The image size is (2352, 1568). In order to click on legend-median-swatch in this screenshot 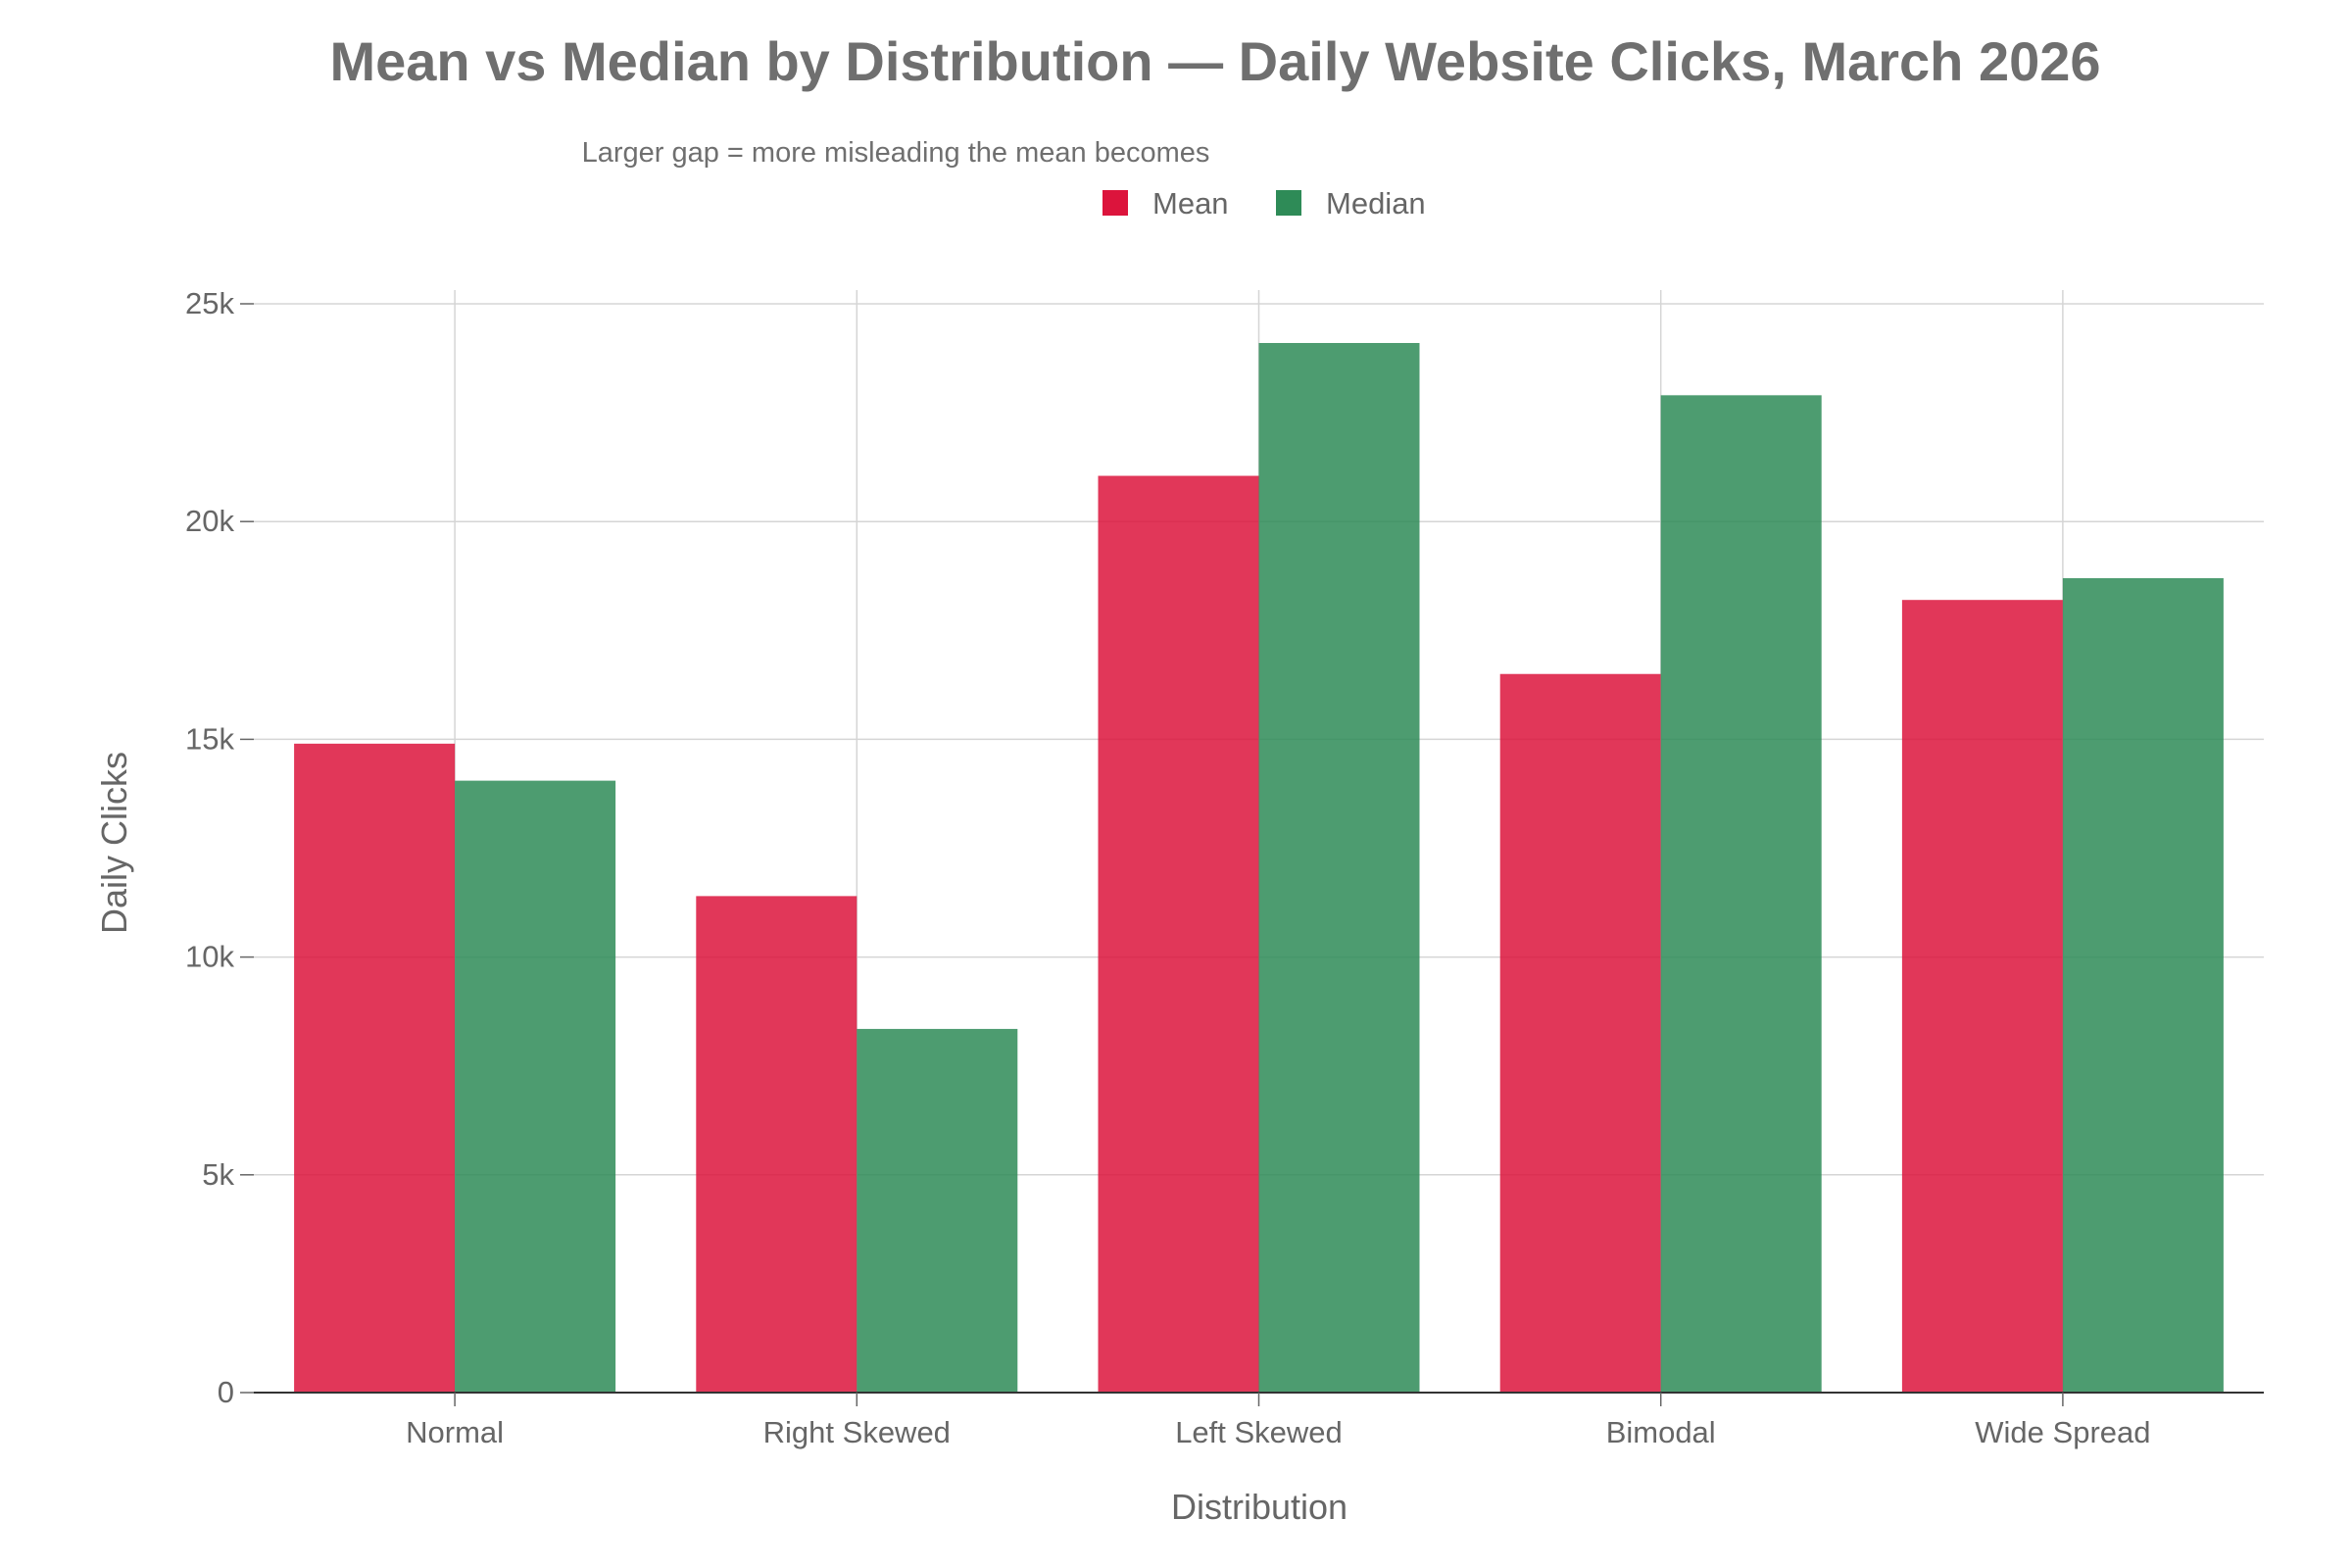, I will do `click(1288, 203)`.